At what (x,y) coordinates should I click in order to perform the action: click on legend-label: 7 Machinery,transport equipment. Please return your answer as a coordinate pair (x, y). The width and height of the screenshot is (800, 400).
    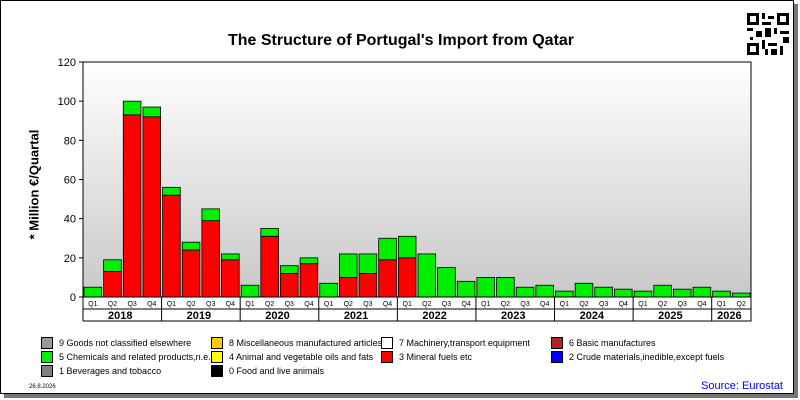
    Looking at the image, I should click on (464, 343).